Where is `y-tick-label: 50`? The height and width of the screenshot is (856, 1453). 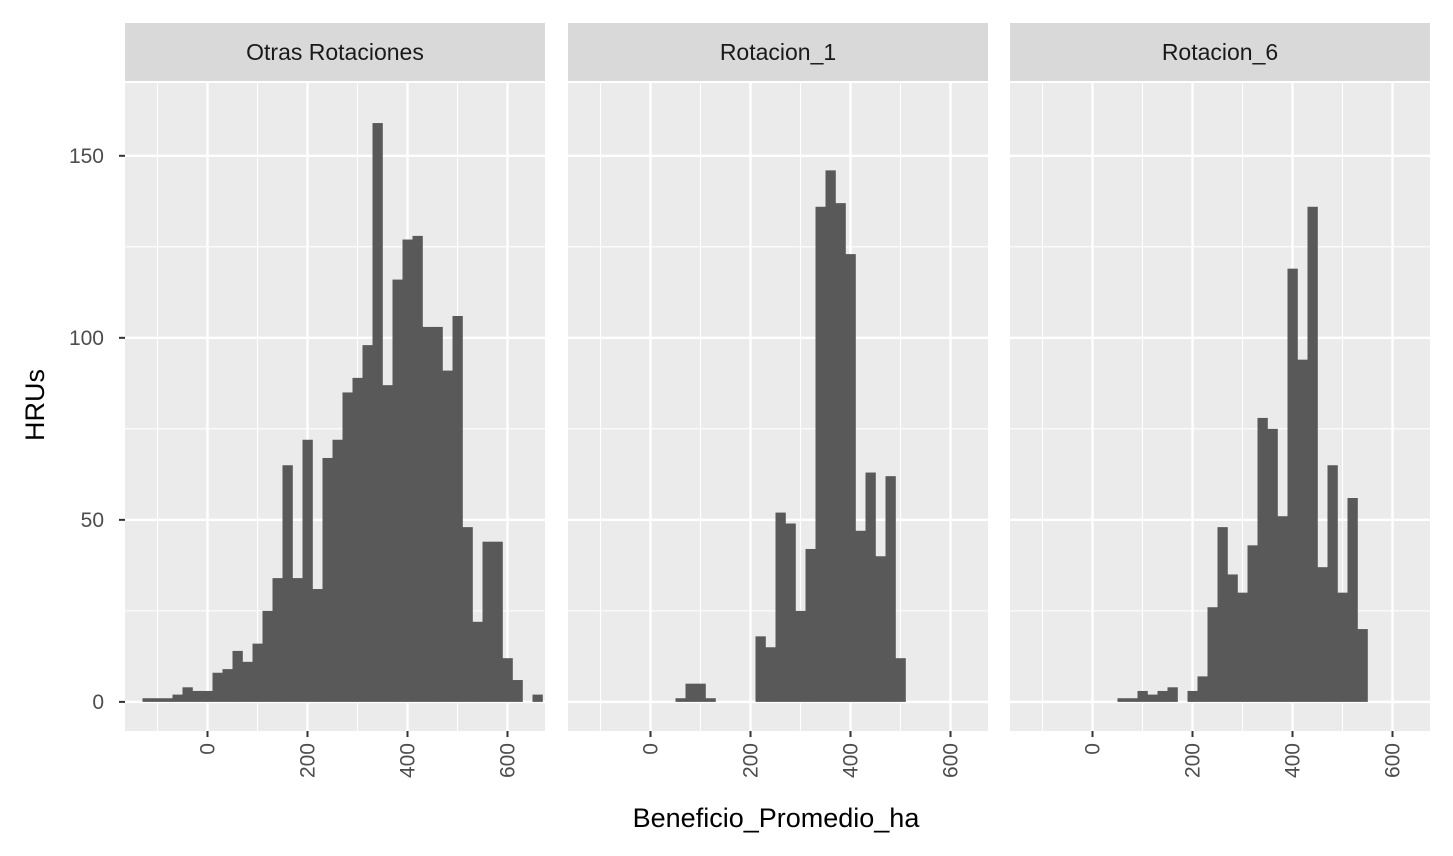 y-tick-label: 50 is located at coordinates (92, 520).